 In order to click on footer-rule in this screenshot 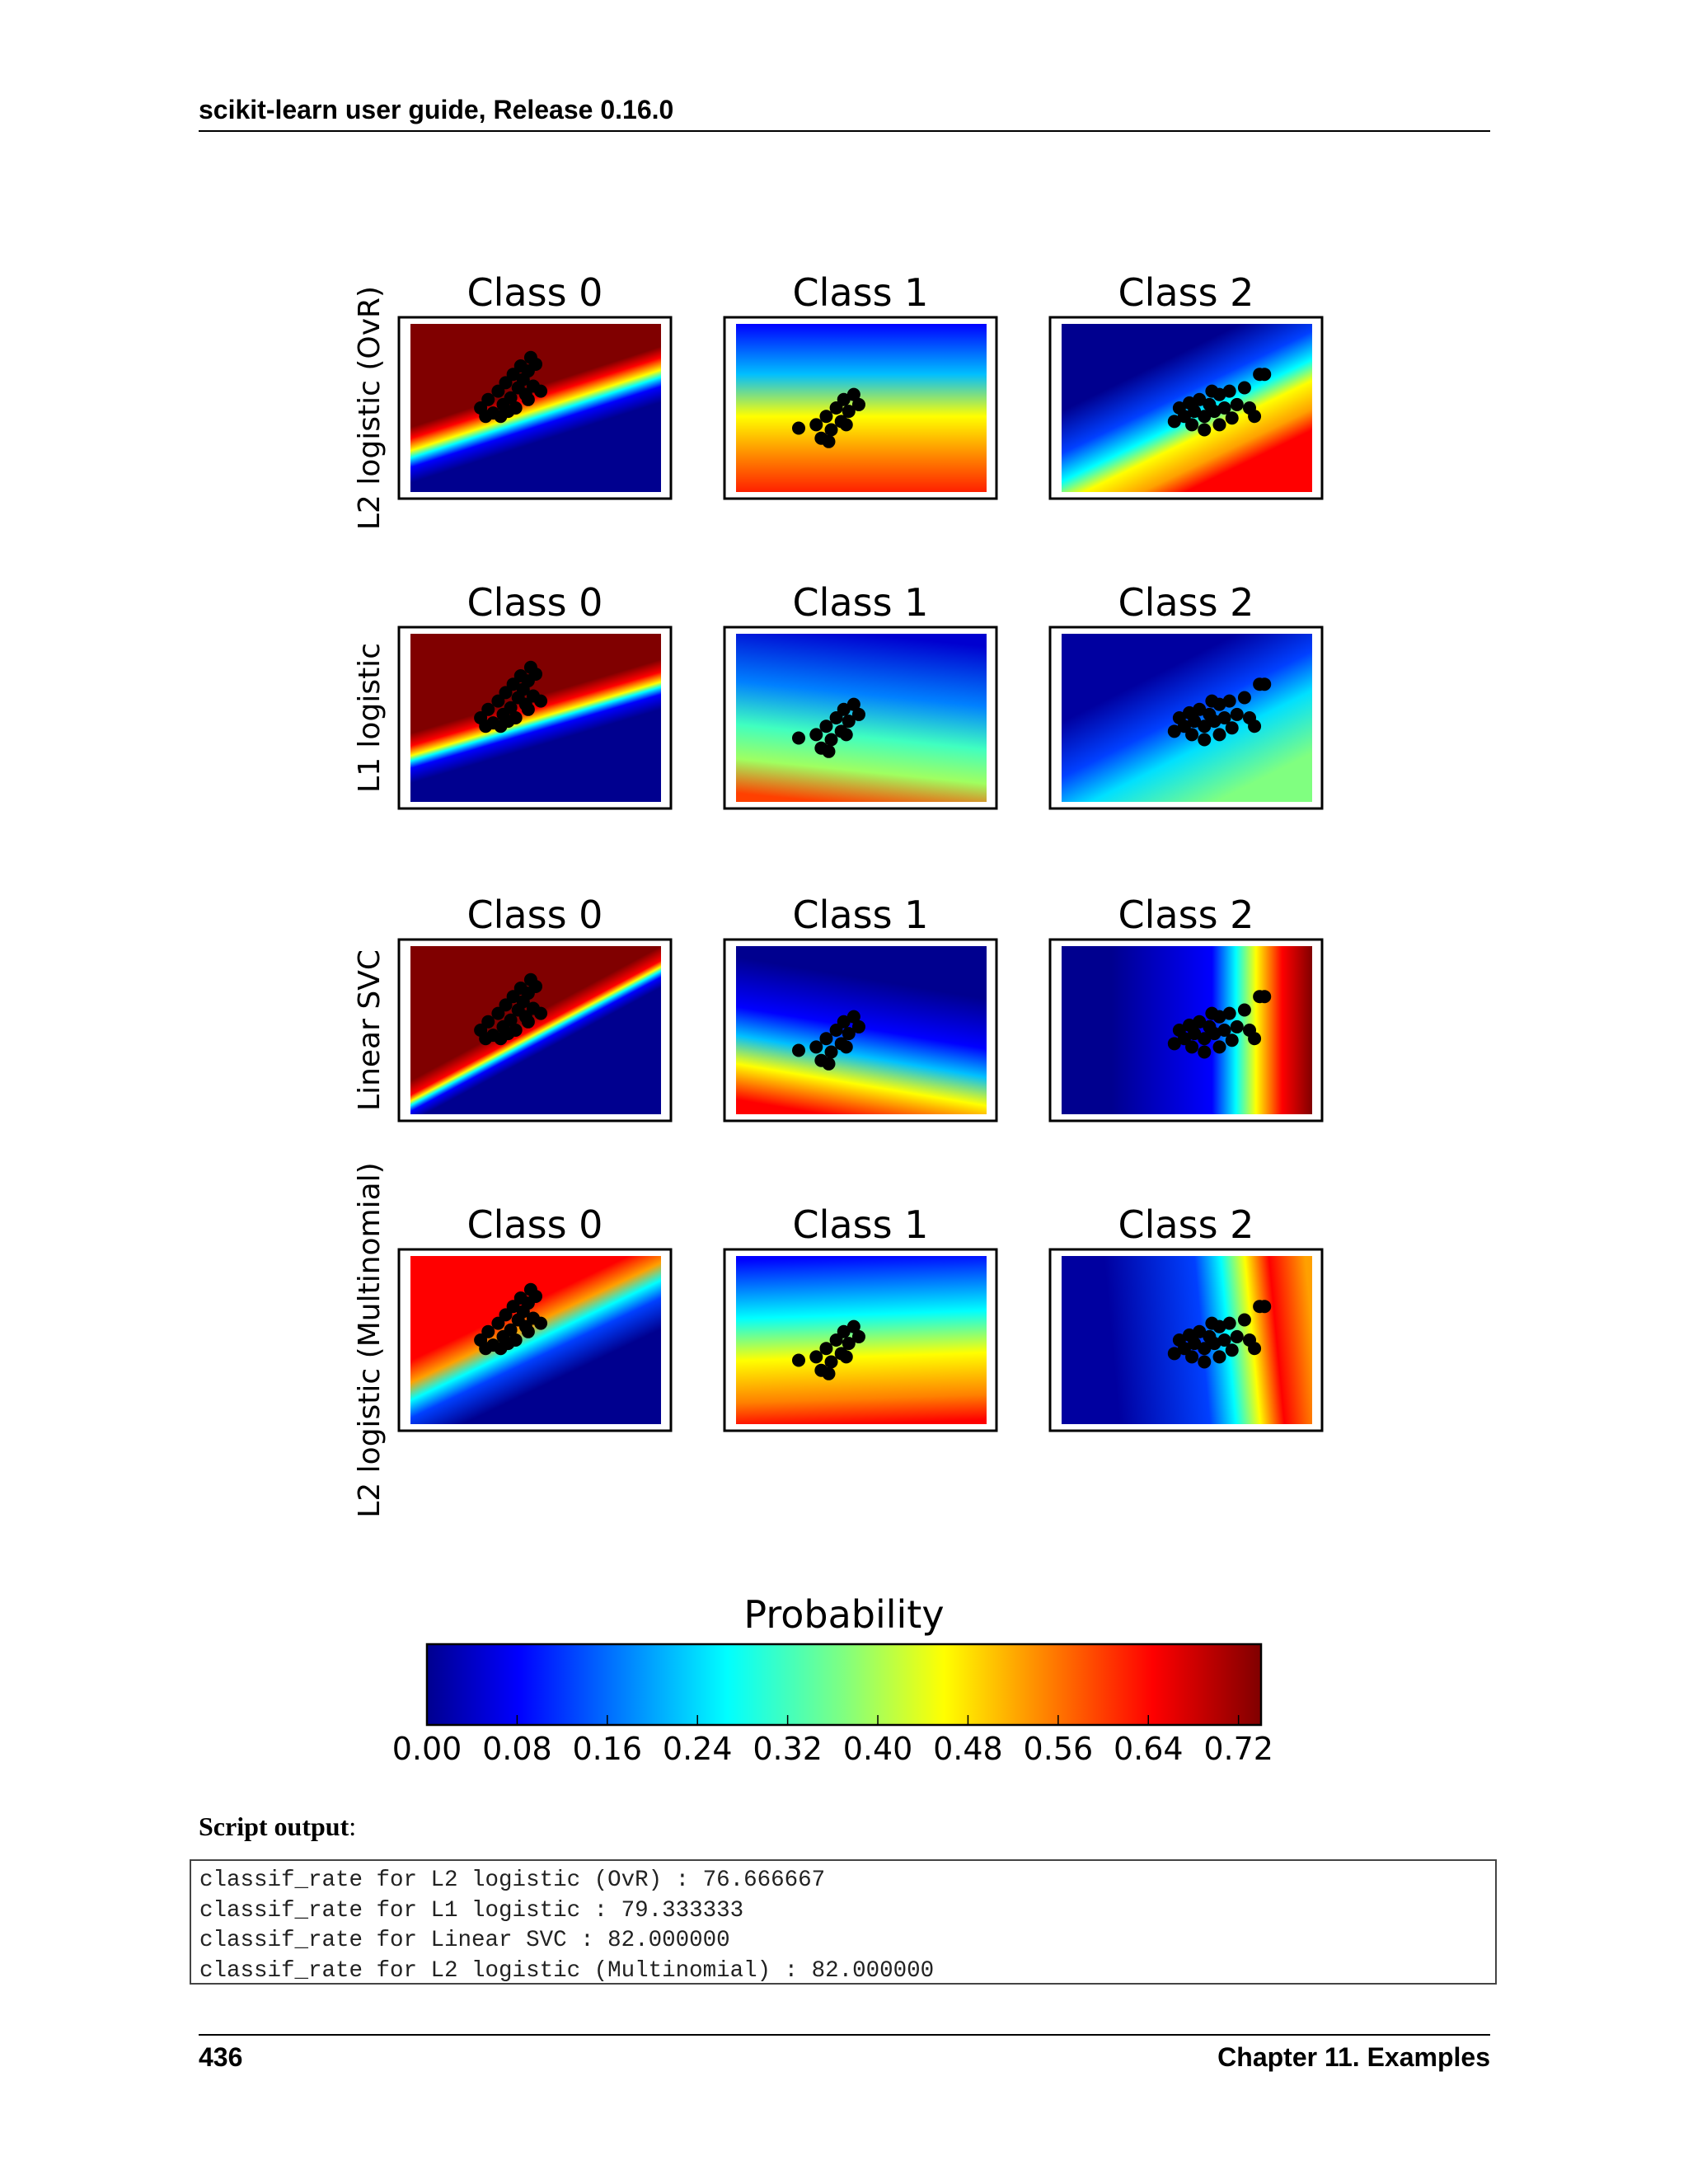, I will do `click(844, 2035)`.